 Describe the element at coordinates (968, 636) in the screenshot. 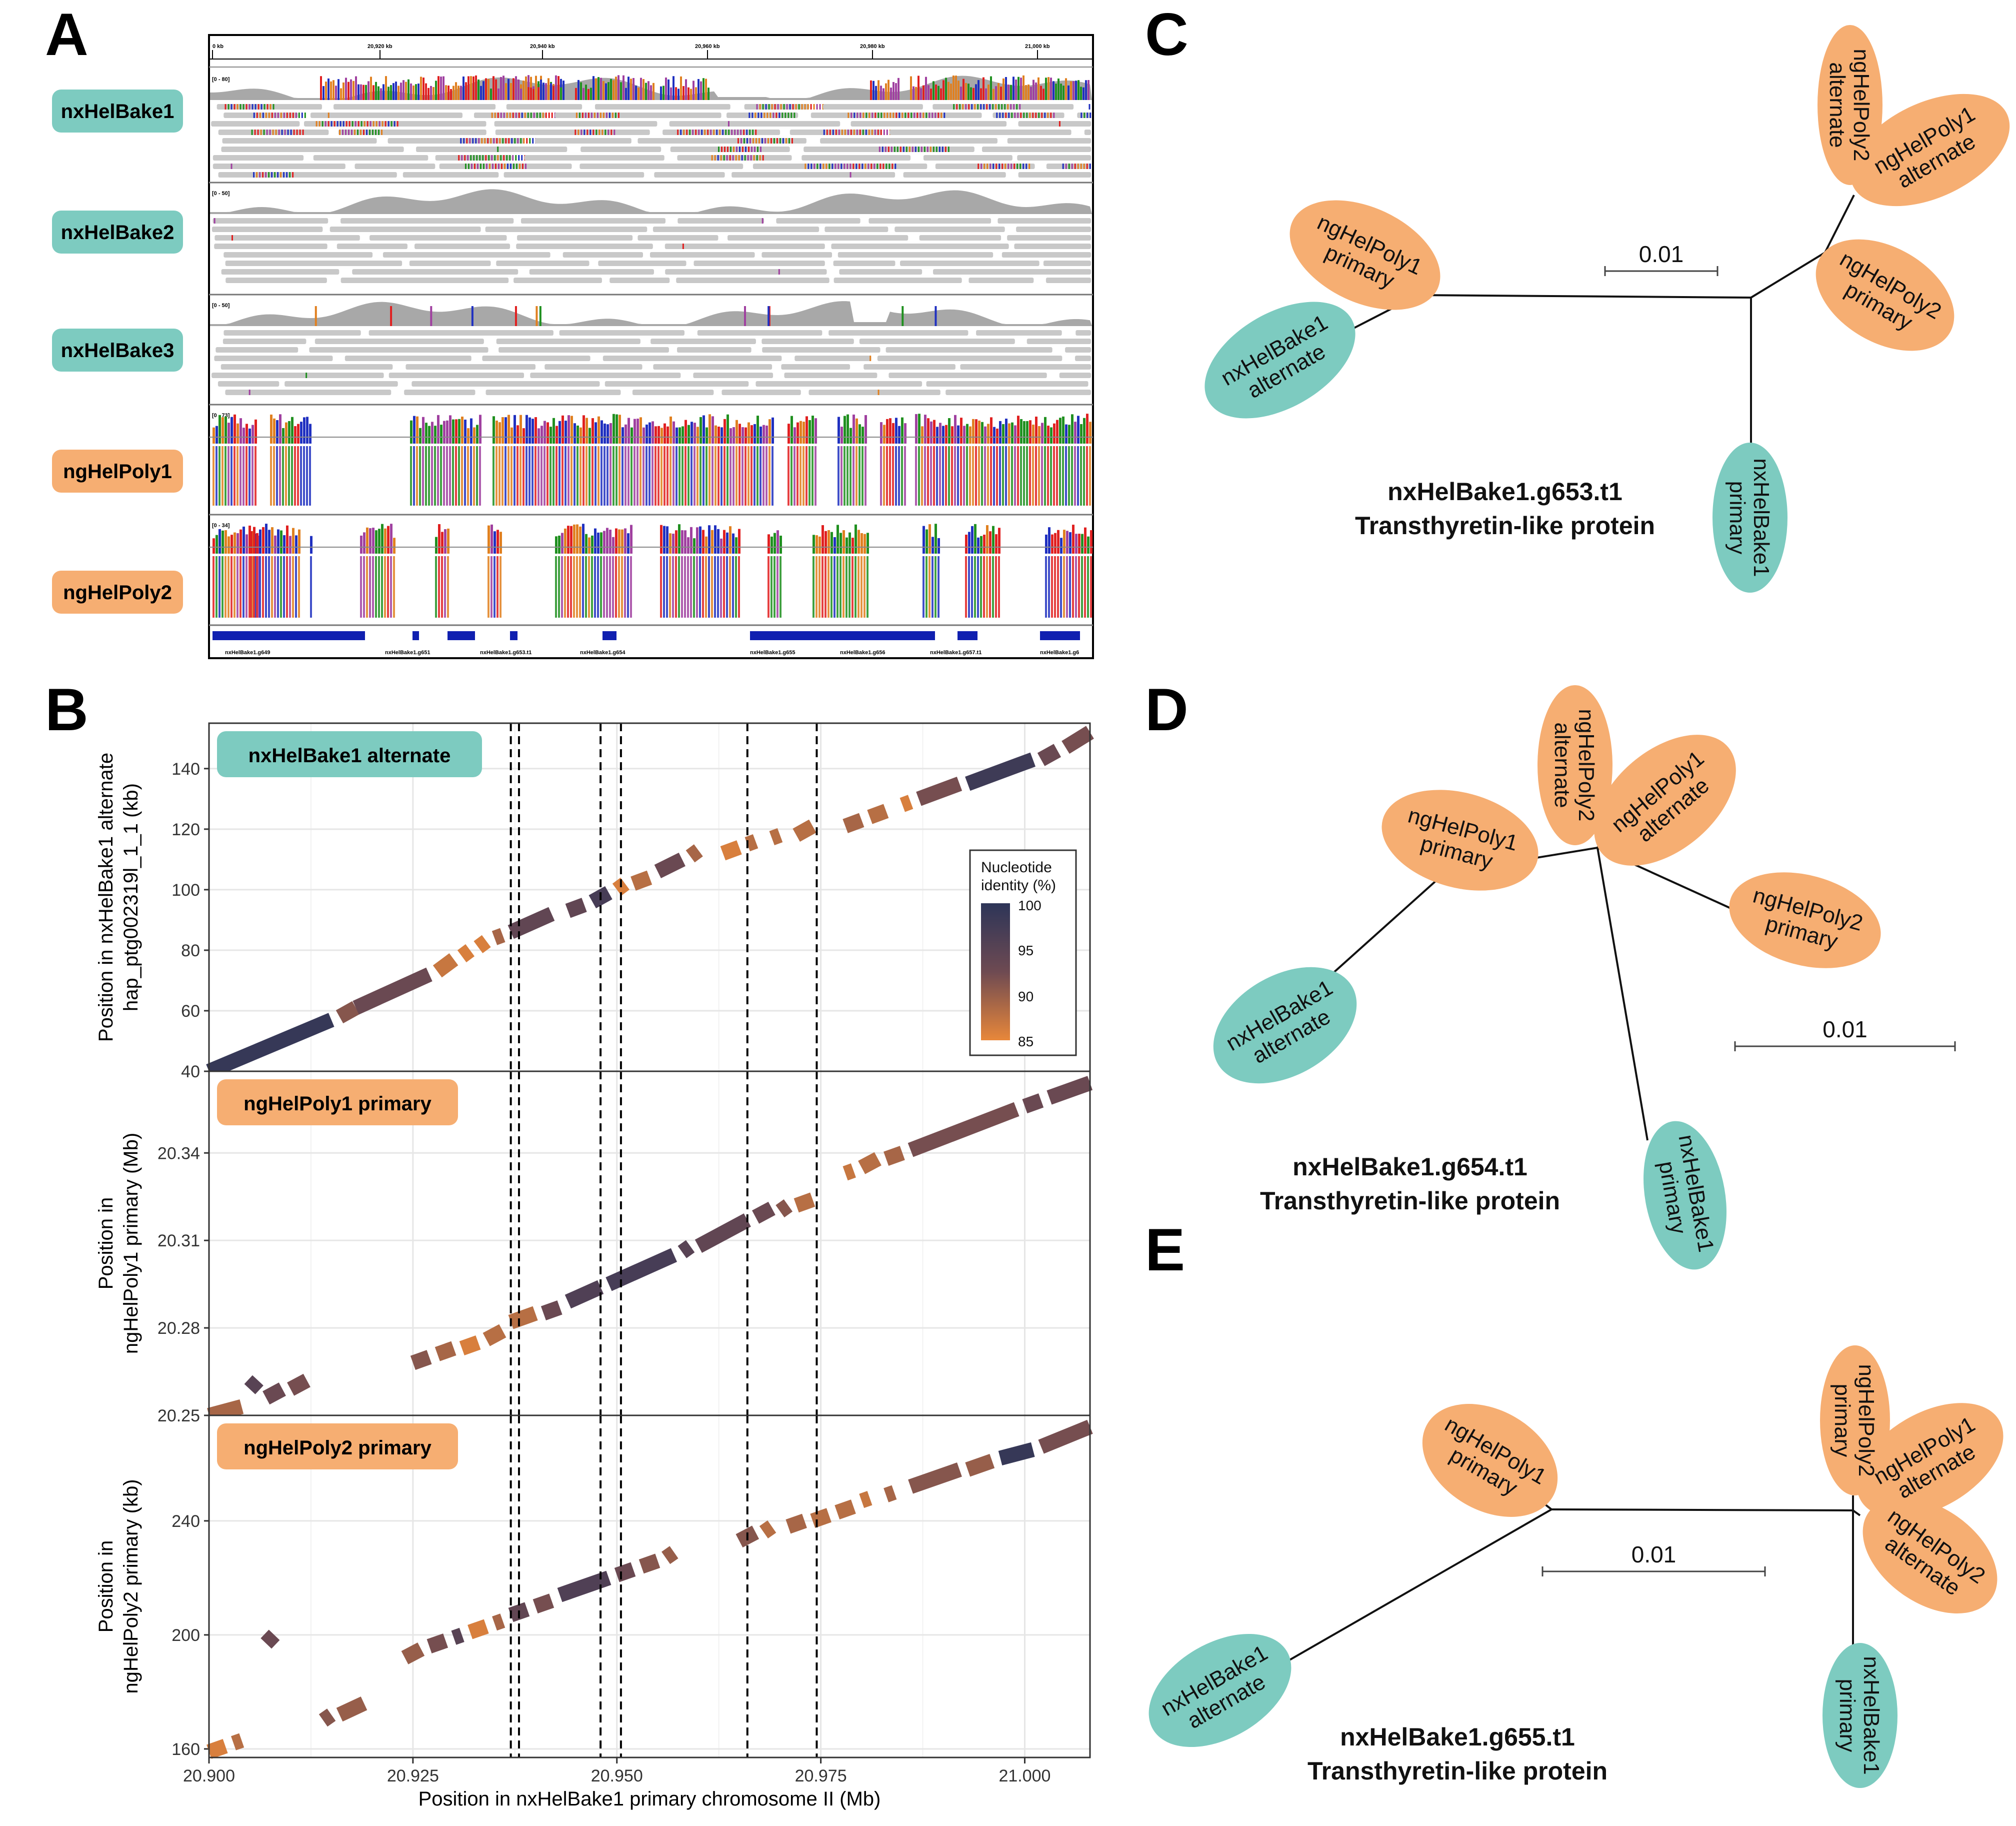

I see `gene-feature` at that location.